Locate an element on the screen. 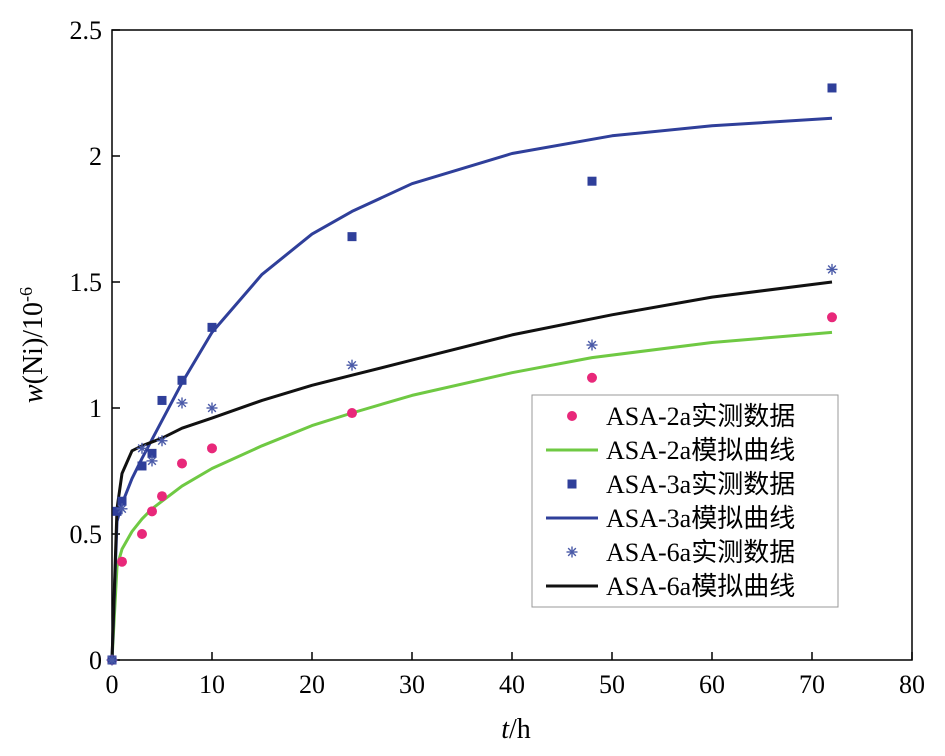 The width and height of the screenshot is (945, 756). y-axis-title-italic: w is located at coordinates (33, 393).